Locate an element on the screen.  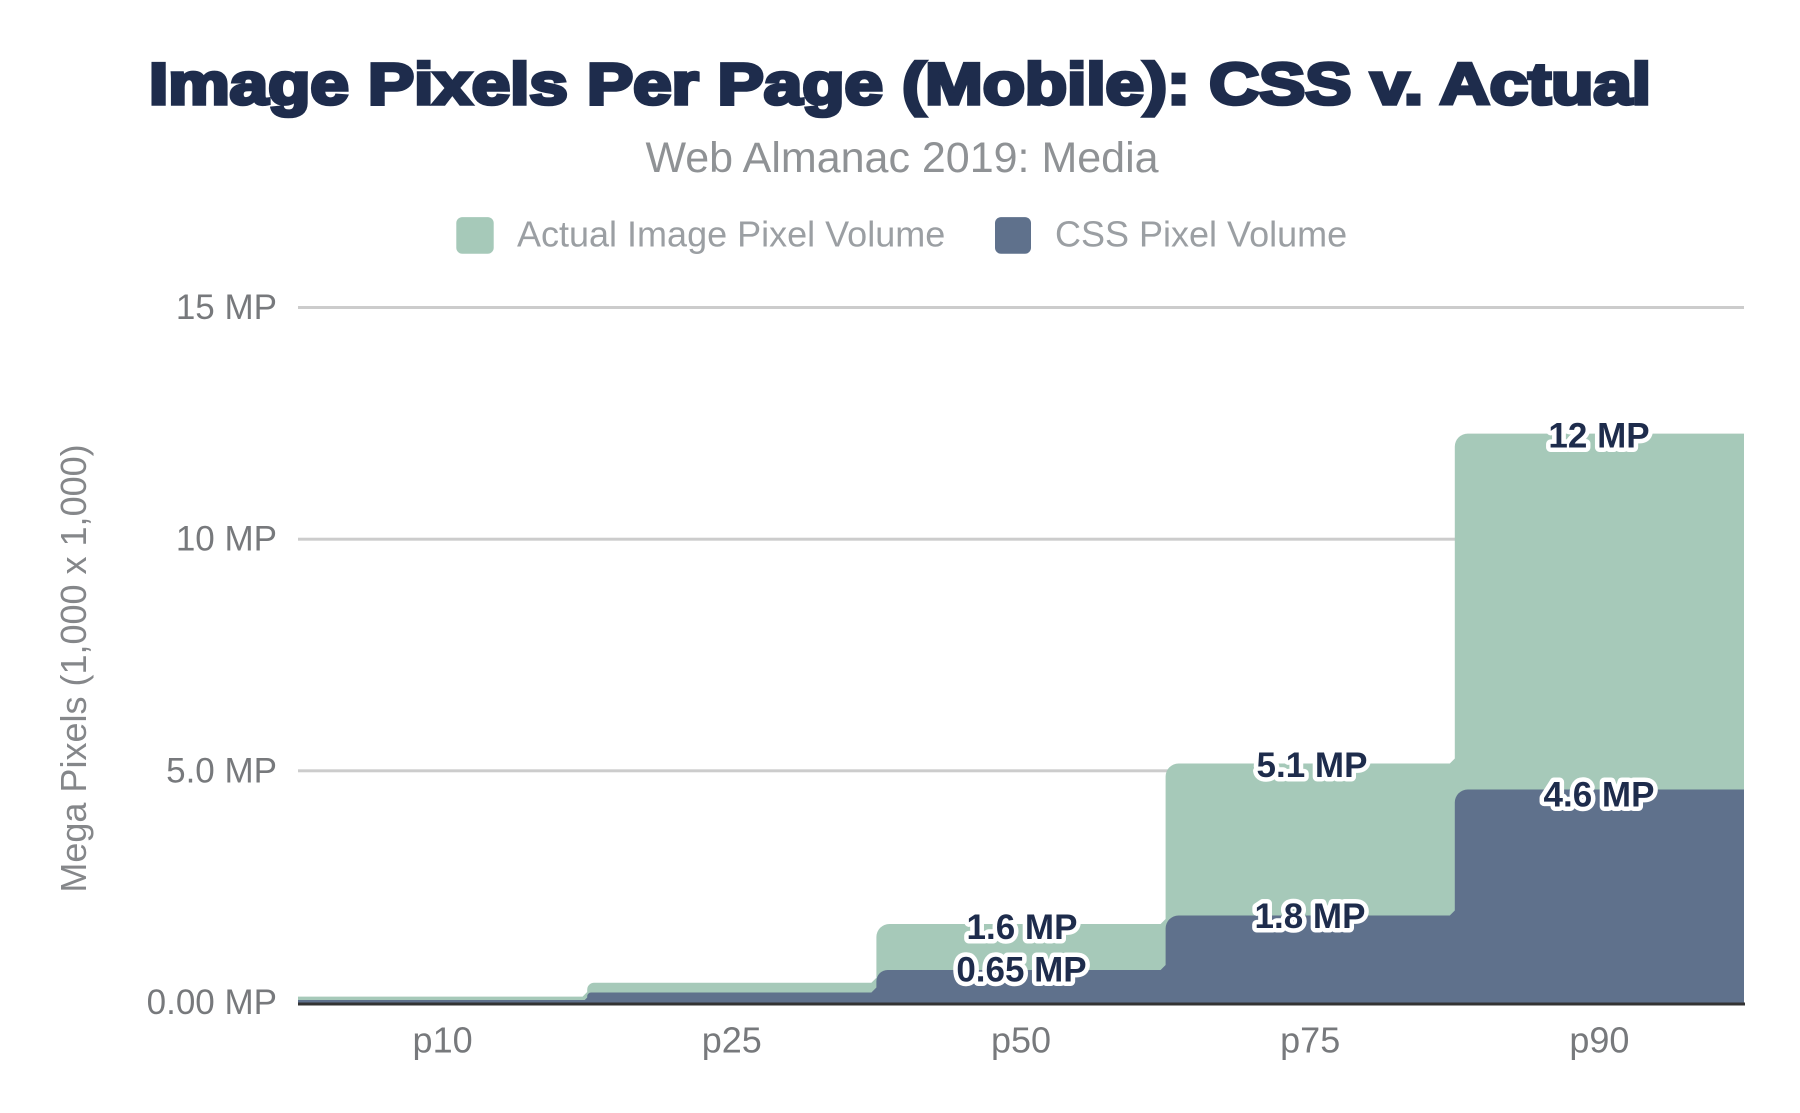
svg-text: 0.65 MP is located at coordinates (1021, 969).